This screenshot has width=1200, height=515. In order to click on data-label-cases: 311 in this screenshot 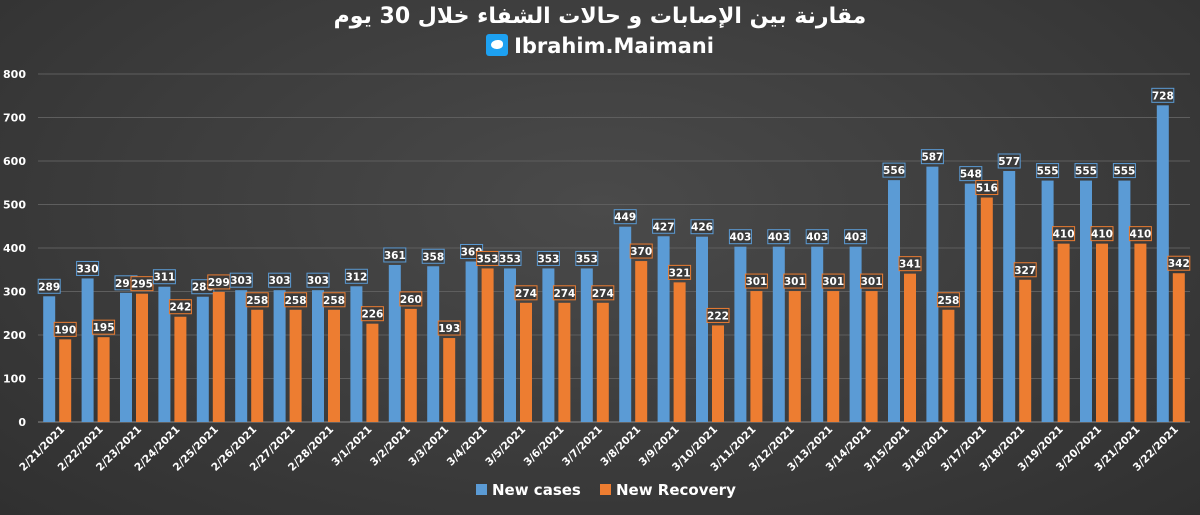, I will do `click(164, 278)`.